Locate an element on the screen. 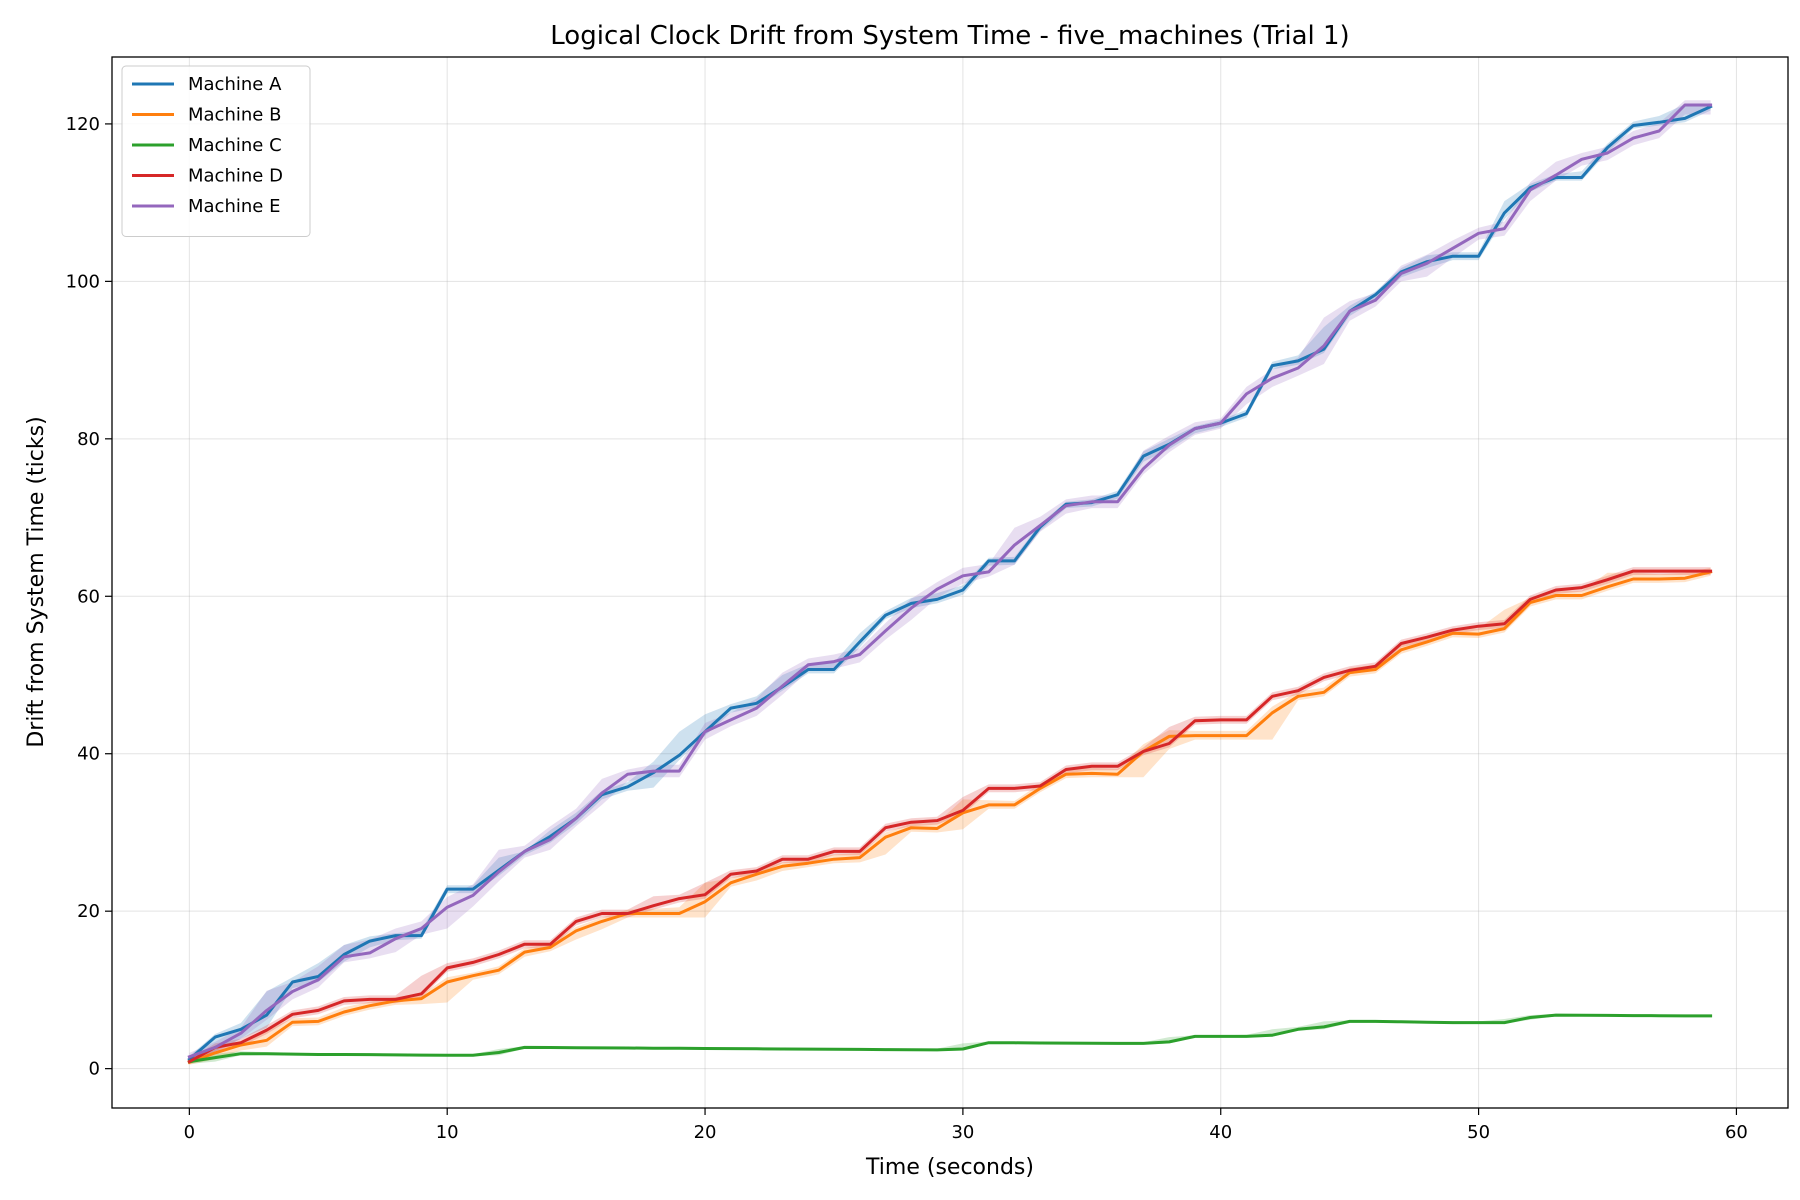 The width and height of the screenshot is (1800, 1200). y-tick-label: 120 is located at coordinates (83, 124).